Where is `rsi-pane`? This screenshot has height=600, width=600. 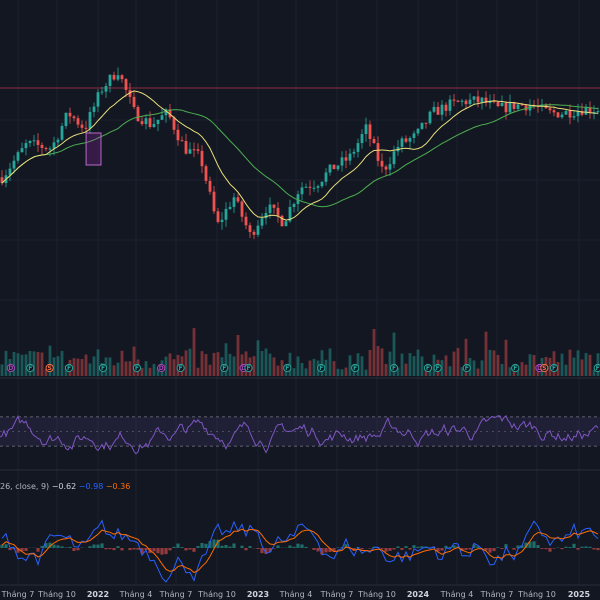
rsi-pane is located at coordinates (300, 434).